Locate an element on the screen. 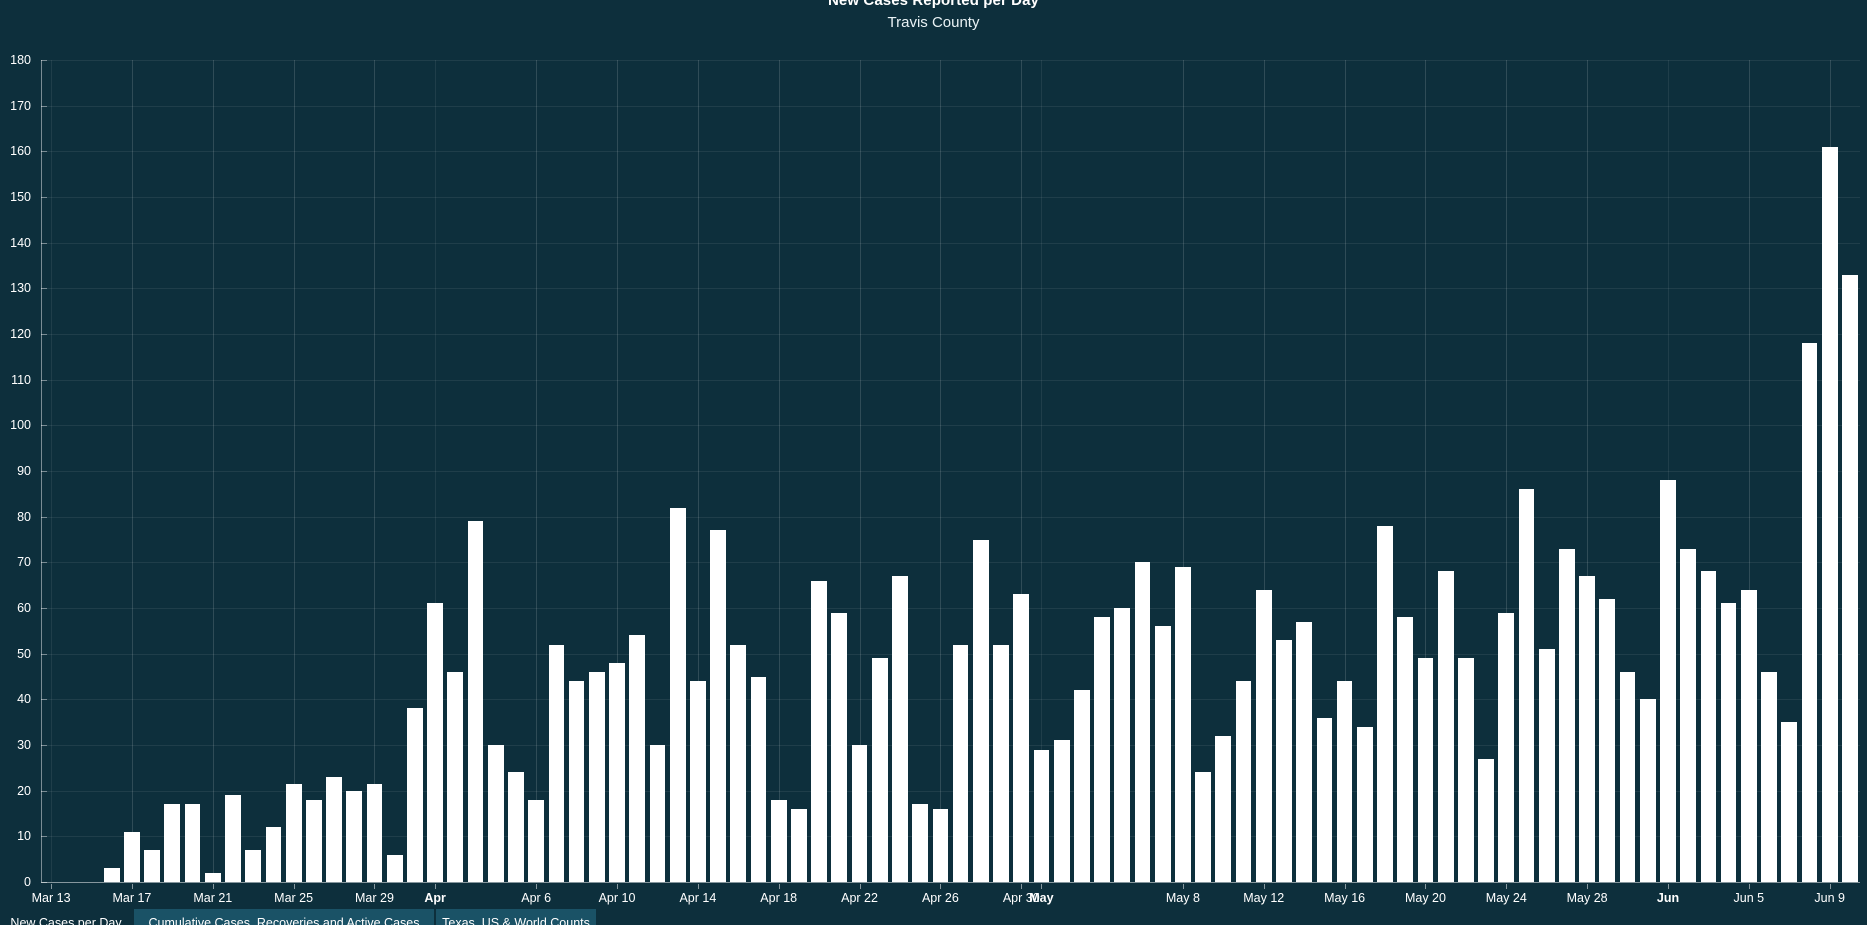  tab-1: New Cases per Day is located at coordinates (66, 920).